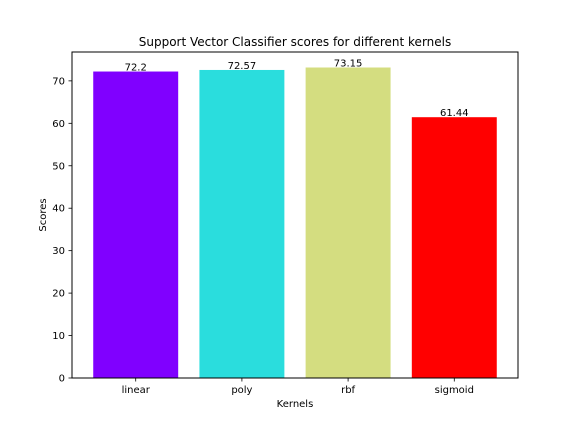 Image resolution: width=576 pixels, height=432 pixels. Describe the element at coordinates (348, 63) in the screenshot. I see `data-label-rbf: 73.15` at that location.